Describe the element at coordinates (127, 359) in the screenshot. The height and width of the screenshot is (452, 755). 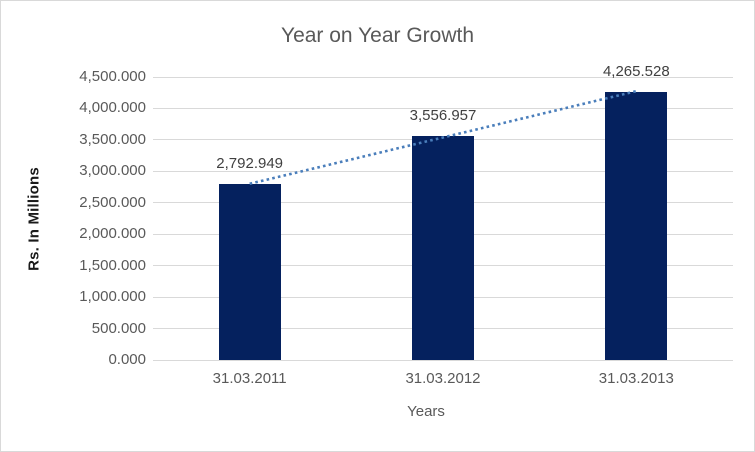
I see `y-tick-label: 0.000` at that location.